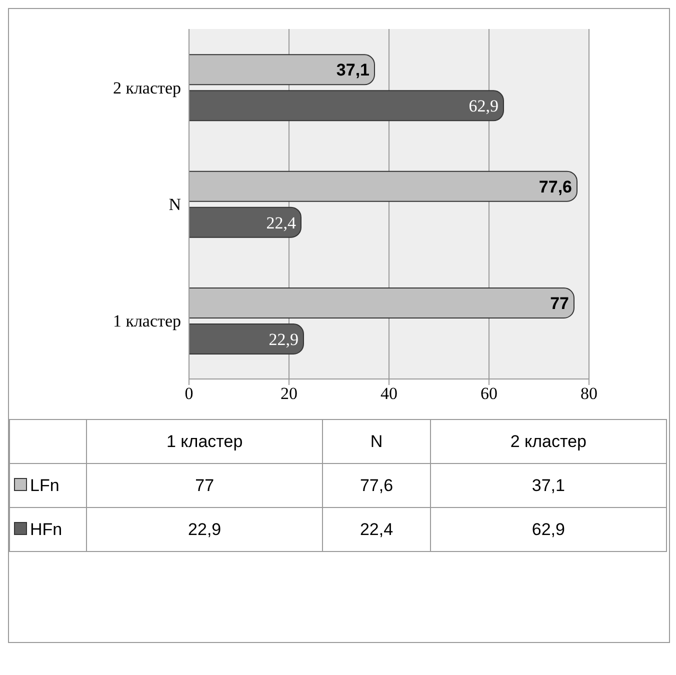 This screenshot has width=676, height=675. Describe the element at coordinates (548, 529) in the screenshot. I see `text: 62,9` at that location.